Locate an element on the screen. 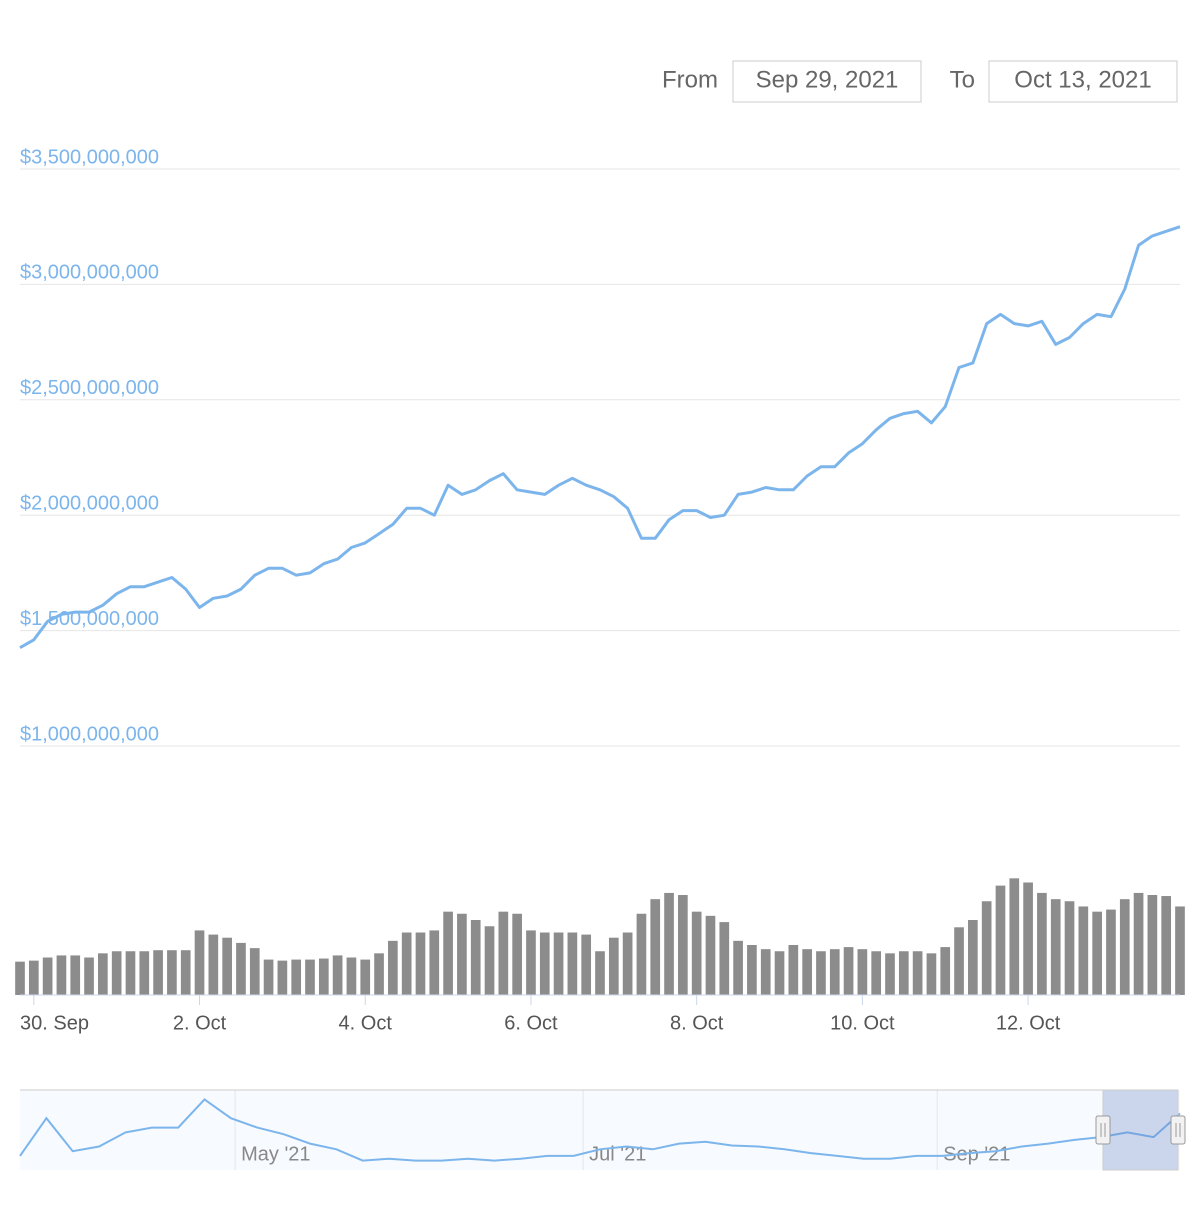 The height and width of the screenshot is (1205, 1200). to-input is located at coordinates (1083, 81).